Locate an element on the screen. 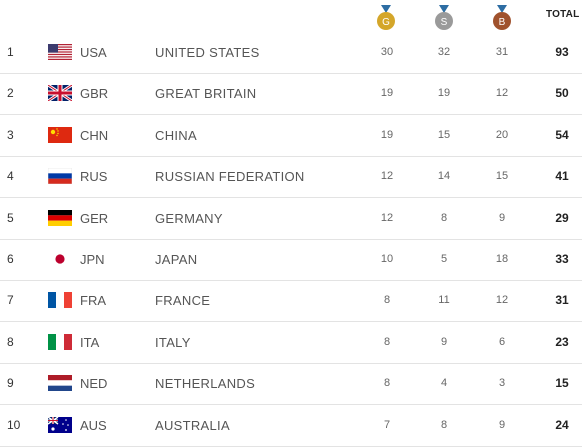 The width and height of the screenshot is (582, 447). country-code: USA is located at coordinates (93, 52).